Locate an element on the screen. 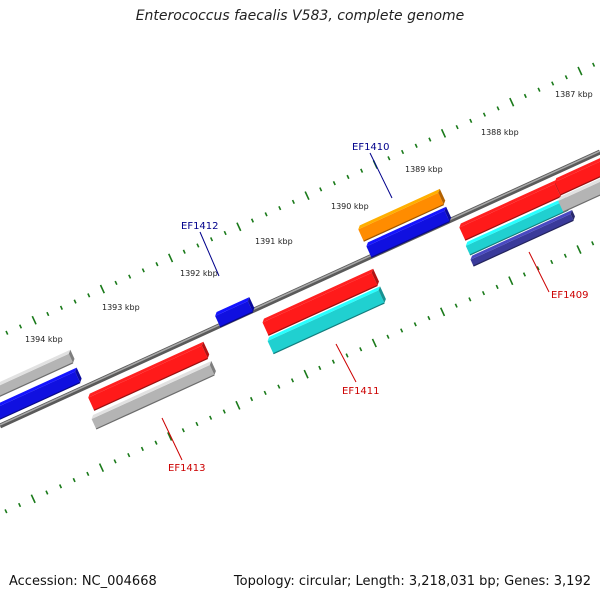 This screenshot has width=600, height=600. gene-label-ef1409: EF1409 is located at coordinates (570, 295).